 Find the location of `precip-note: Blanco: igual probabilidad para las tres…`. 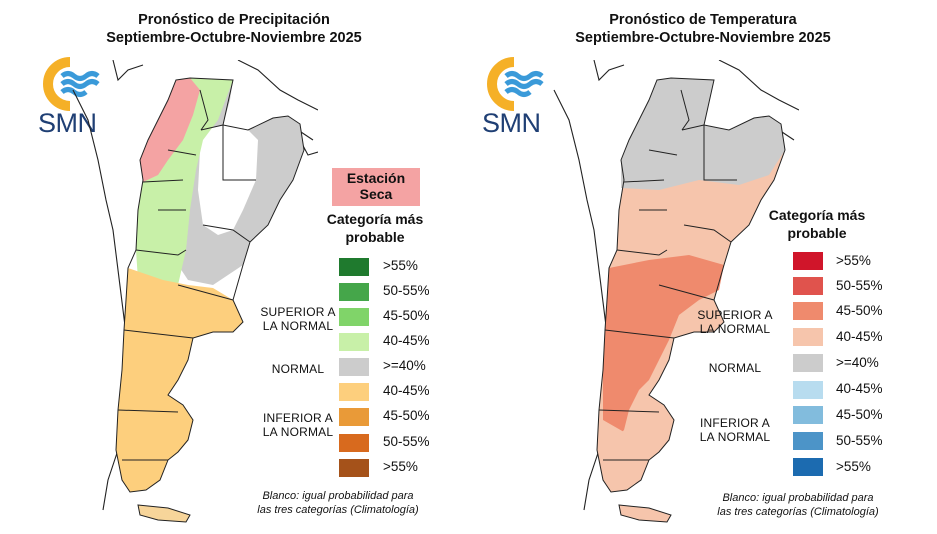

precip-note: Blanco: igual probabilidad para las tres… is located at coordinates (338, 503).